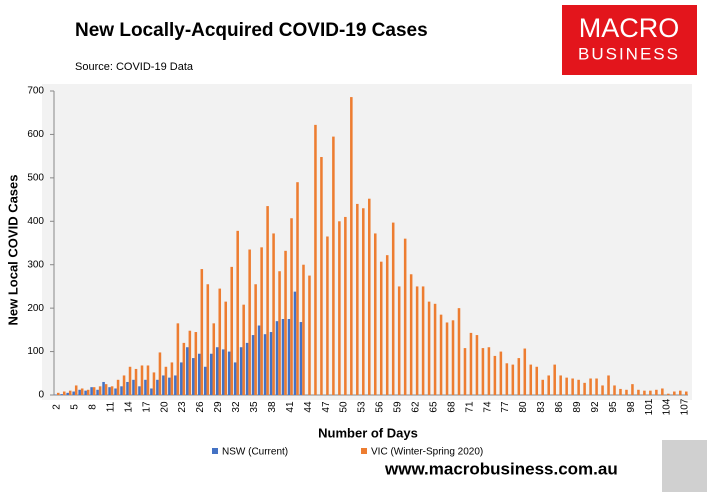  Describe the element at coordinates (35, 221) in the screenshot. I see `y-tick-label: 400` at that location.